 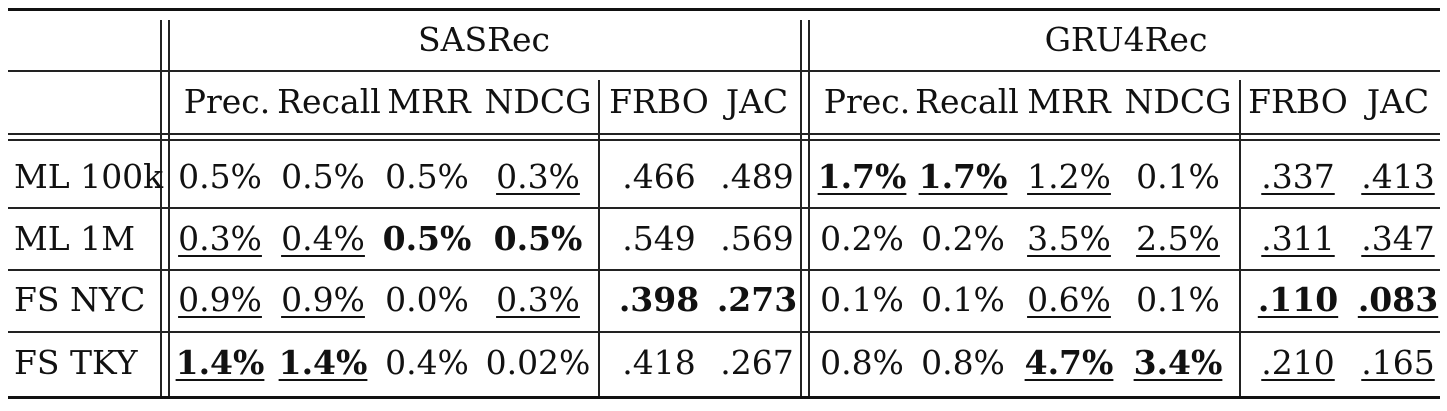 What do you see at coordinates (724, 140) in the screenshot?
I see `metric-header-rule-b` at bounding box center [724, 140].